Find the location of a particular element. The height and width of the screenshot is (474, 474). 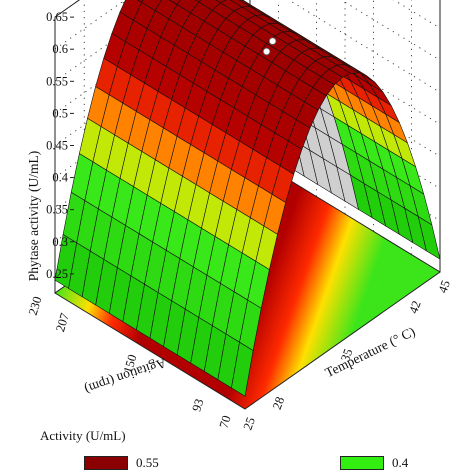

legend-title: Activity (U/mL) is located at coordinates (83, 435).